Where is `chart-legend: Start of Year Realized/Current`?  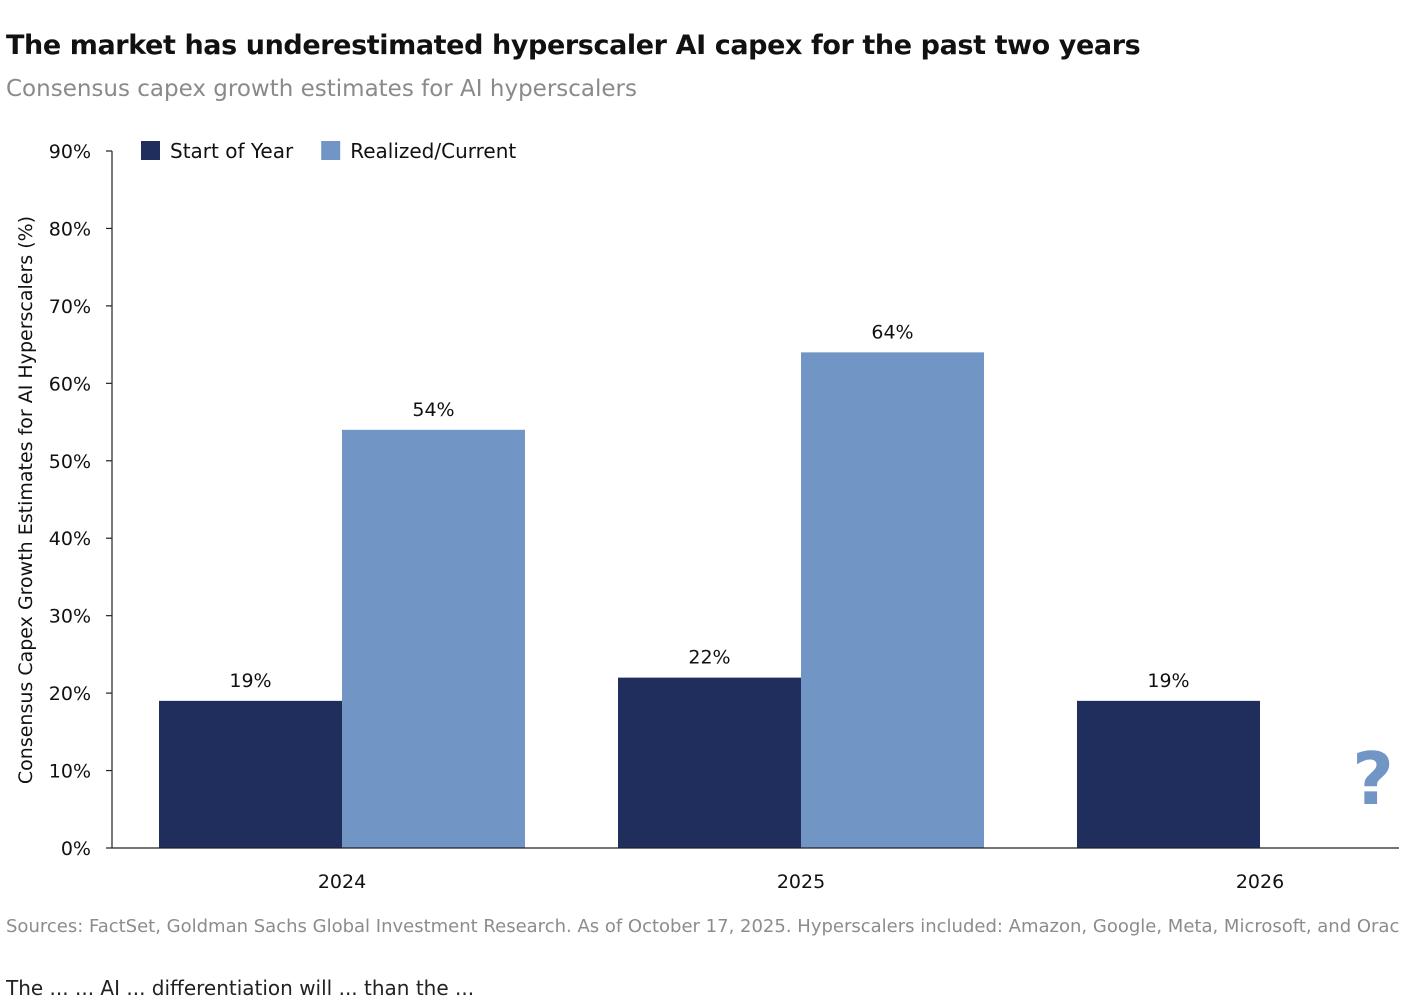
chart-legend: Start of Year Realized/Current is located at coordinates (328, 151).